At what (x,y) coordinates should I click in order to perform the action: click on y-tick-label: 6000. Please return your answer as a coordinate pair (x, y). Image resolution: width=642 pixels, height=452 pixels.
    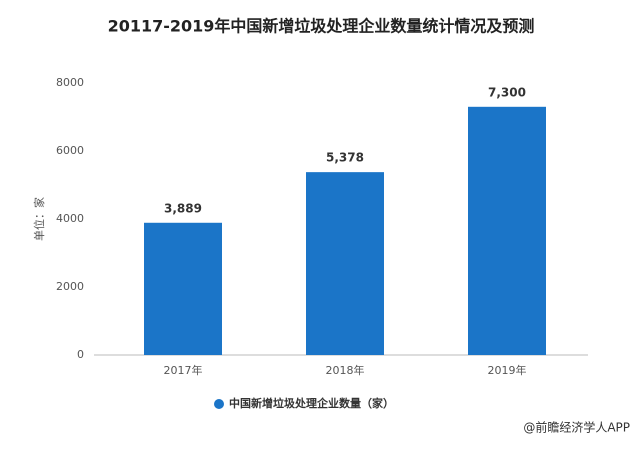
    Looking at the image, I should click on (70, 150).